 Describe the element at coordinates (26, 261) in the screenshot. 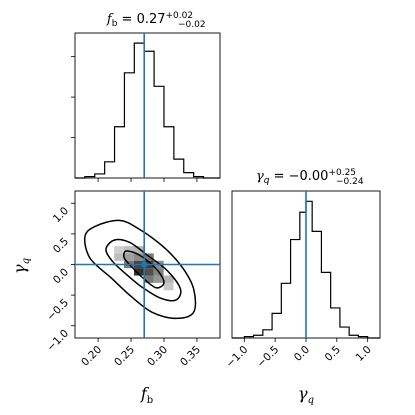

I see `ylabel-gamma-q-sub: q` at that location.